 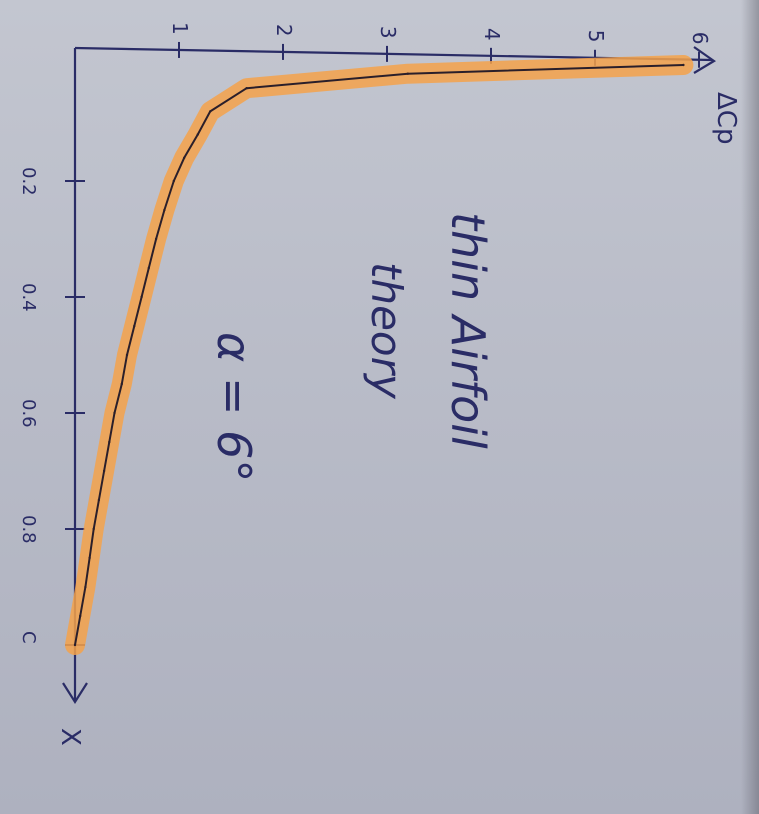 I want to click on y-axis-label: ΔCp, so click(x=726, y=118).